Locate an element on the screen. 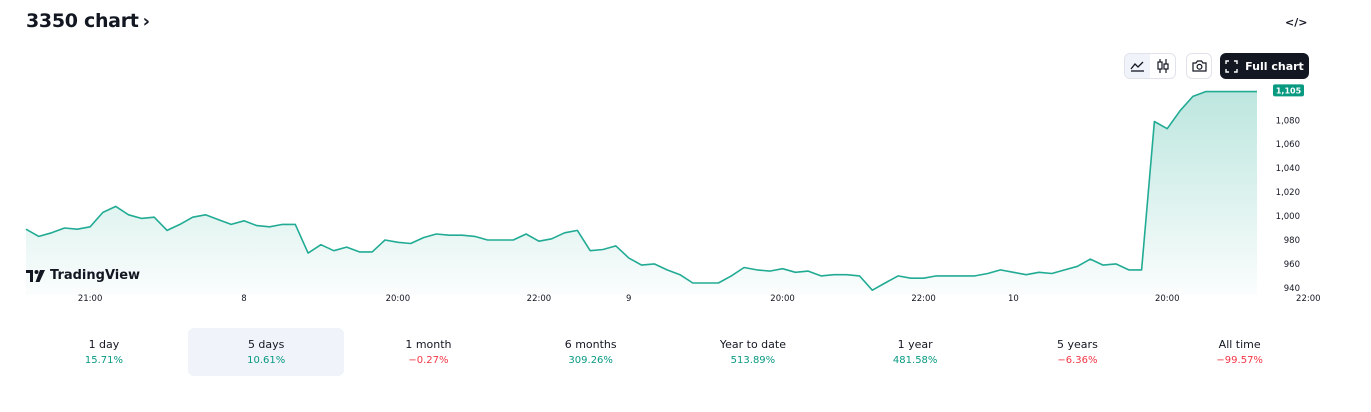 The height and width of the screenshot is (412, 1371). y-tick-label: 1,020 is located at coordinates (1288, 193).